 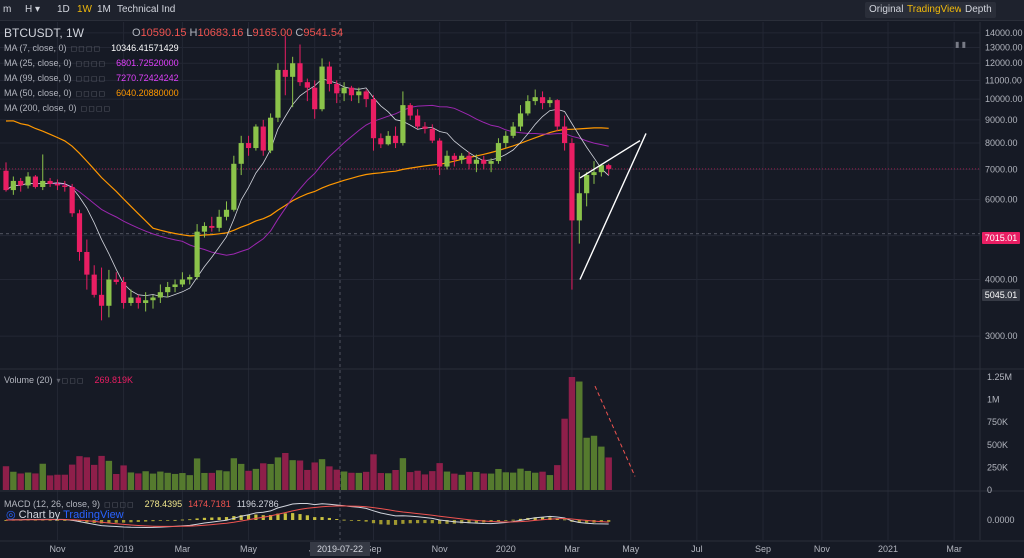 I want to click on legend-settings-icon: ▾◻◻◻, so click(x=70, y=380).